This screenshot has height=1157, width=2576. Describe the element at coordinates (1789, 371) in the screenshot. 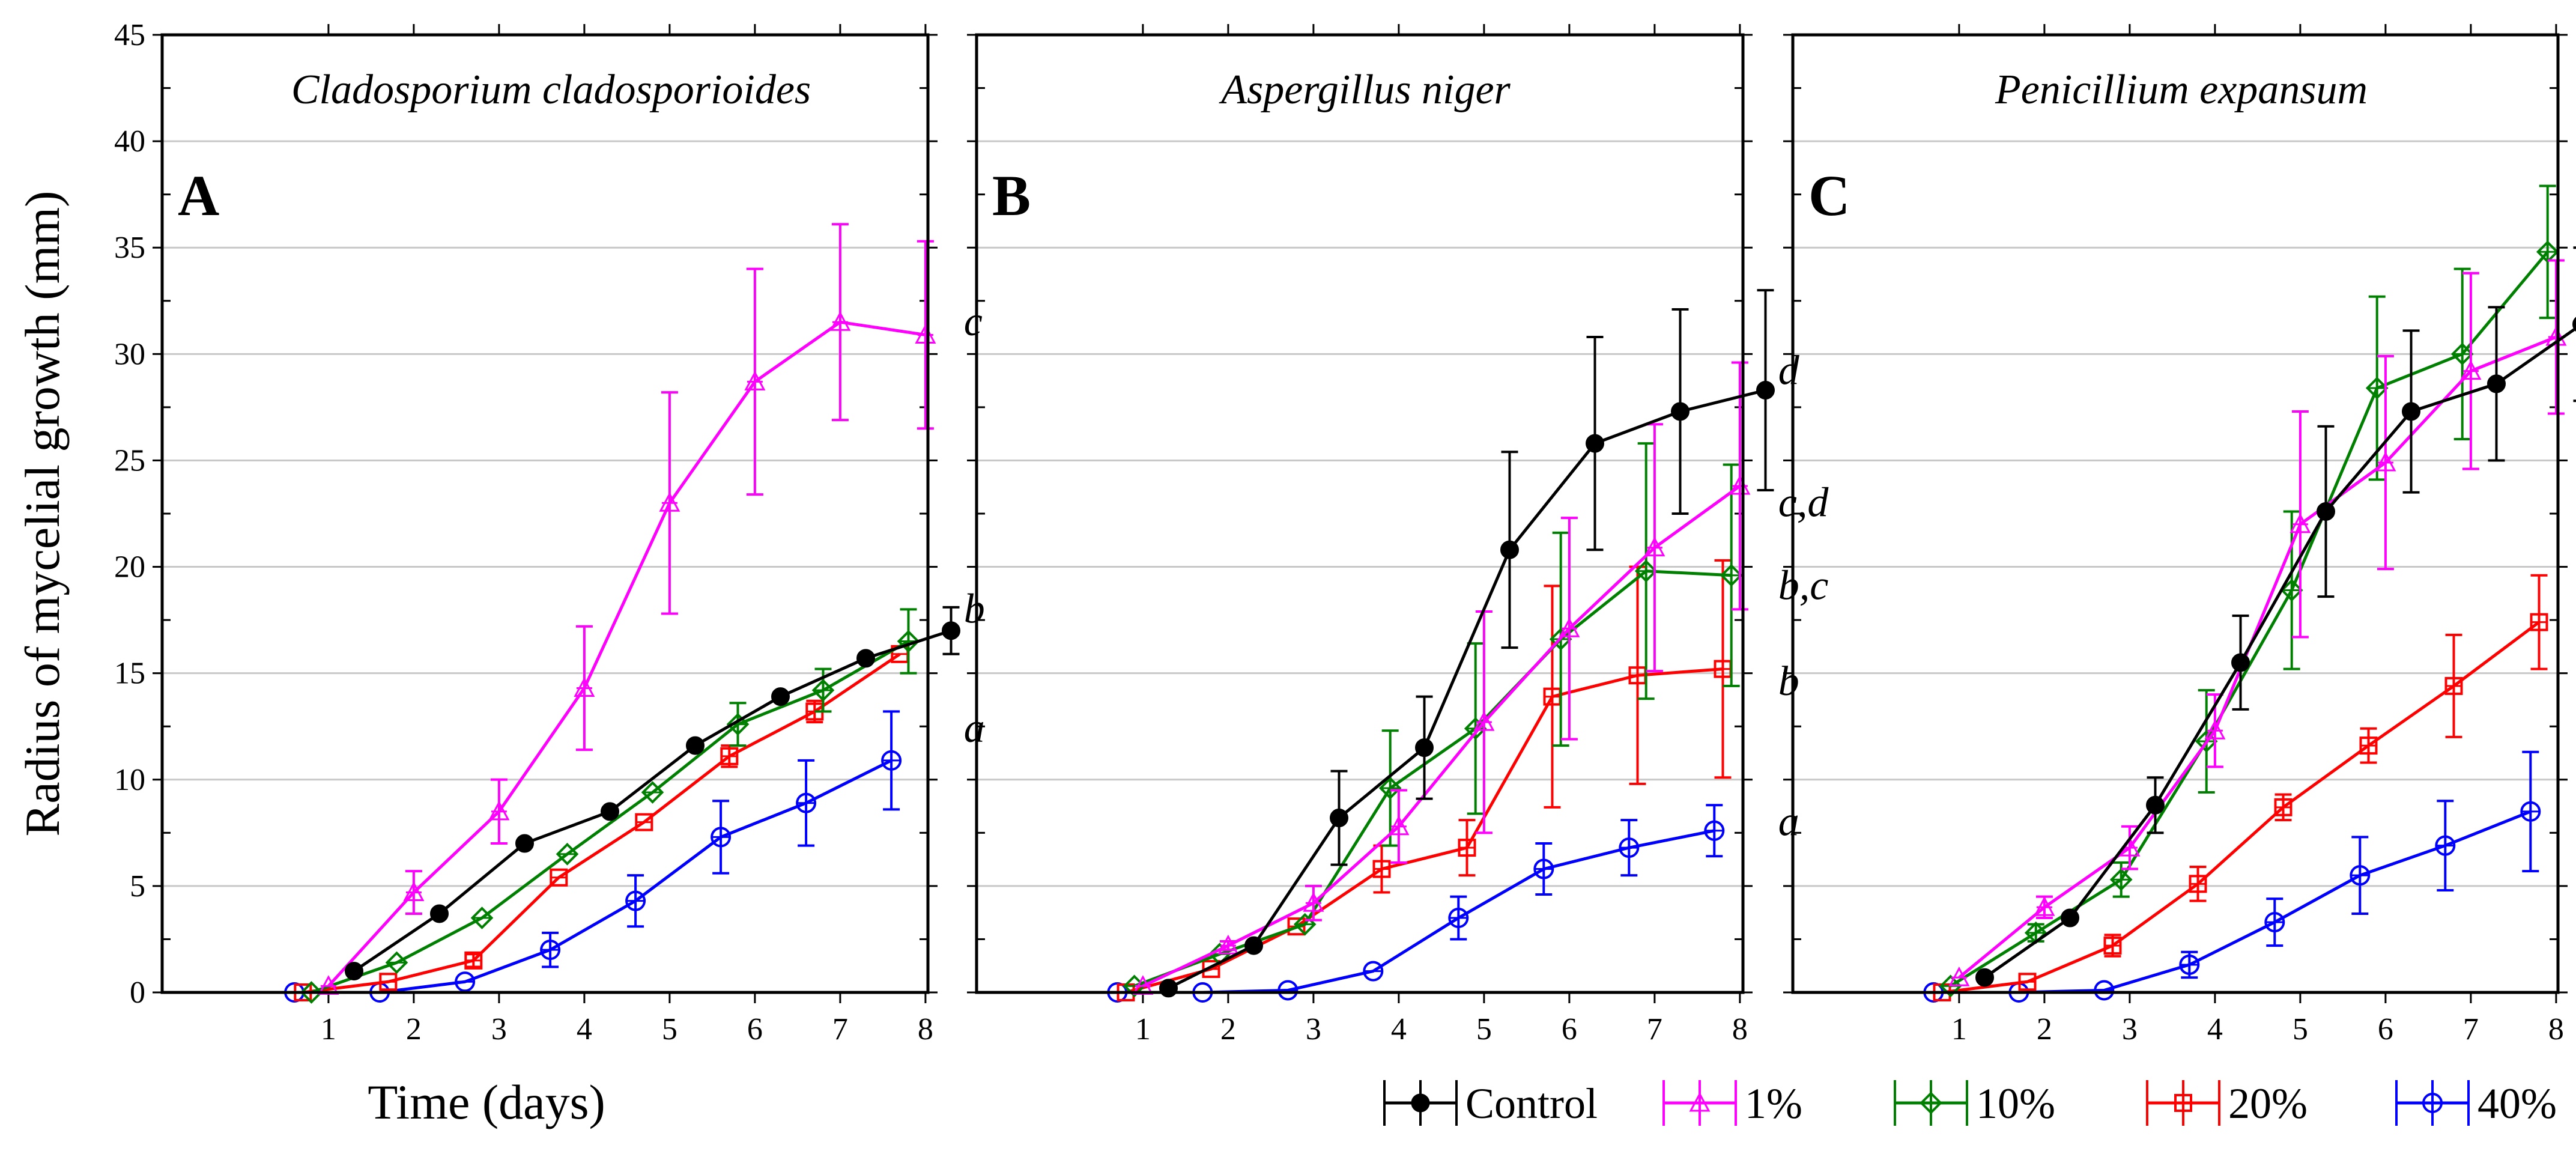

I see `significance-label: d` at that location.